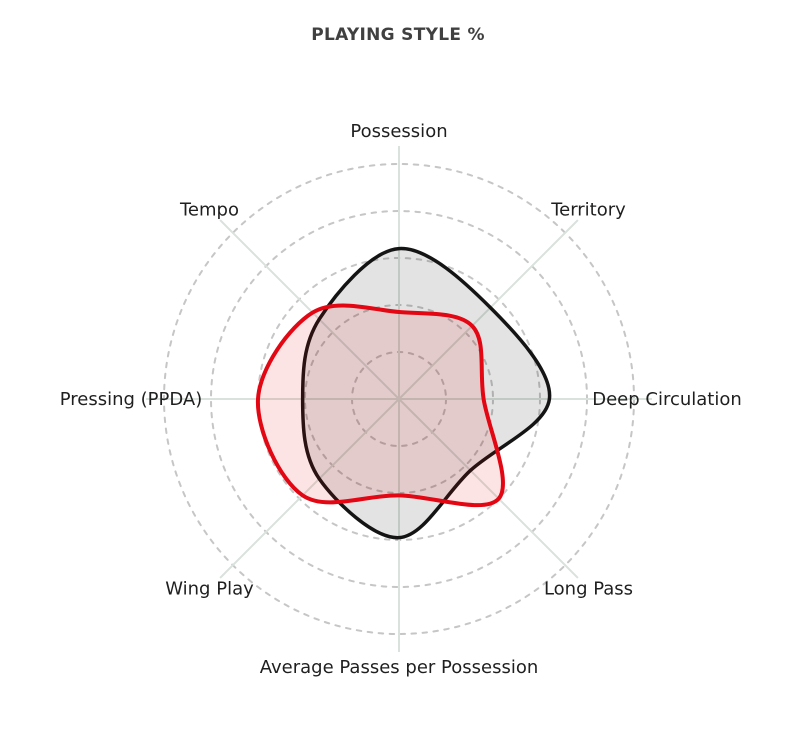 This screenshot has width=796, height=749. Describe the element at coordinates (398, 35) in the screenshot. I see `chart-title: PLAYING STYLE %` at that location.